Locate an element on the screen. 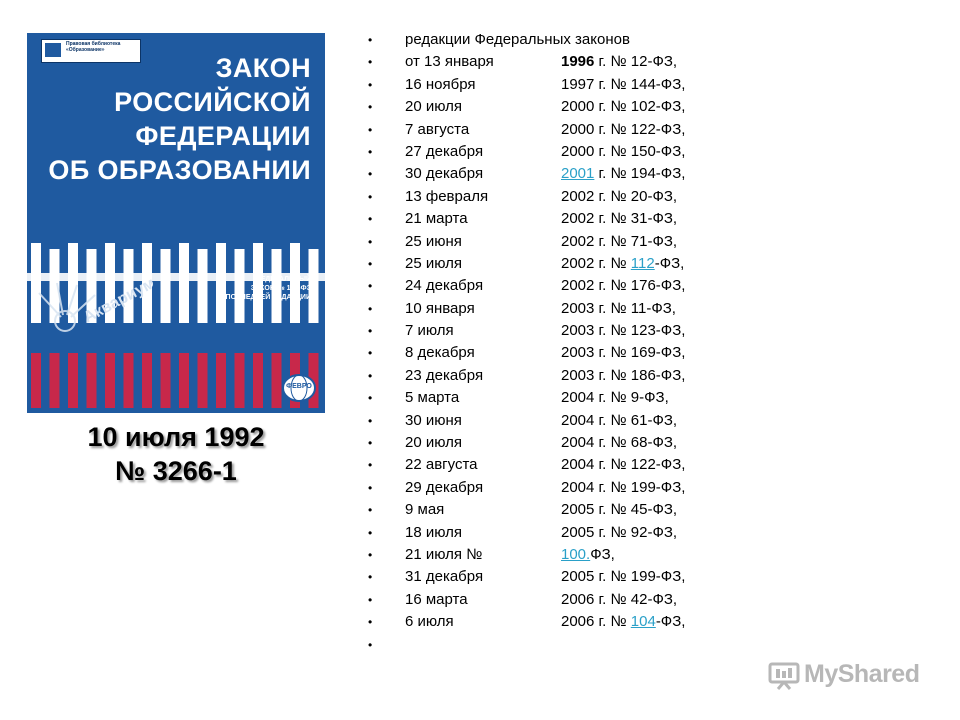 The image size is (960, 720). amendment-date: 27 декабря is located at coordinates (444, 151).